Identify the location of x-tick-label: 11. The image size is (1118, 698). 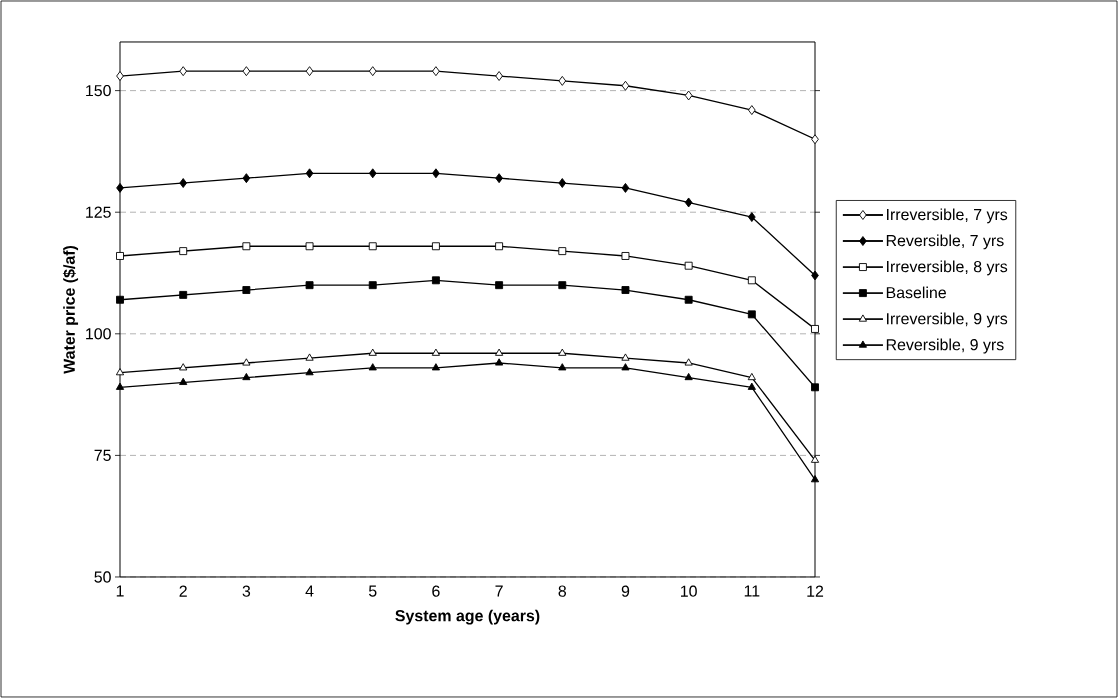
(752, 591).